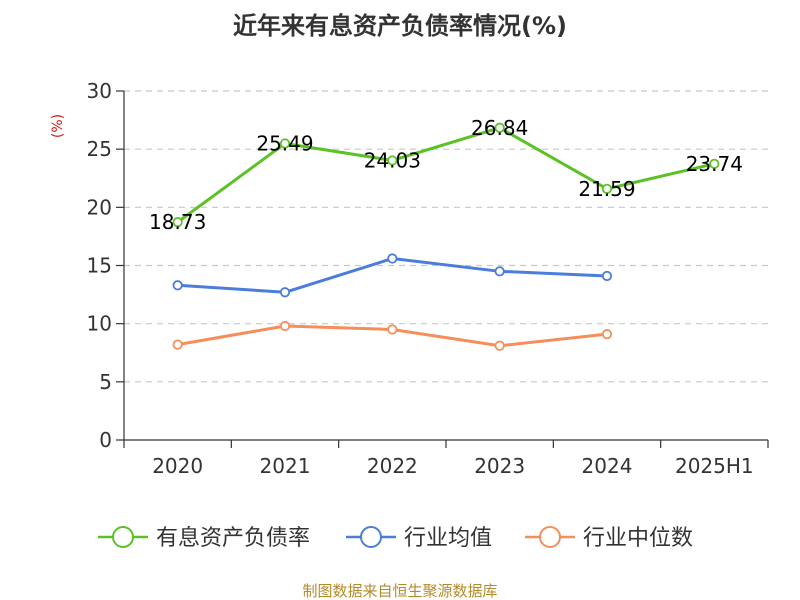 This screenshot has height=600, width=800. Describe the element at coordinates (638, 538) in the screenshot. I see `legend-label: 行业中位数` at that location.